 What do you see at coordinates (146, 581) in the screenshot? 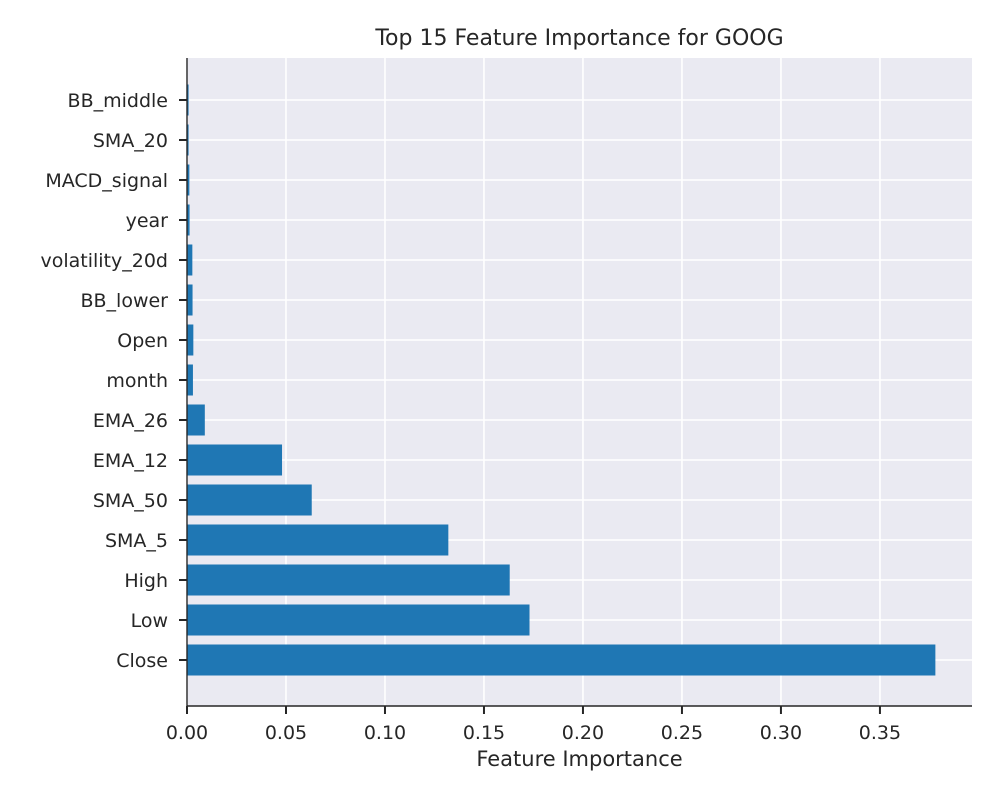
I see `y-tick-label: High` at bounding box center [146, 581].